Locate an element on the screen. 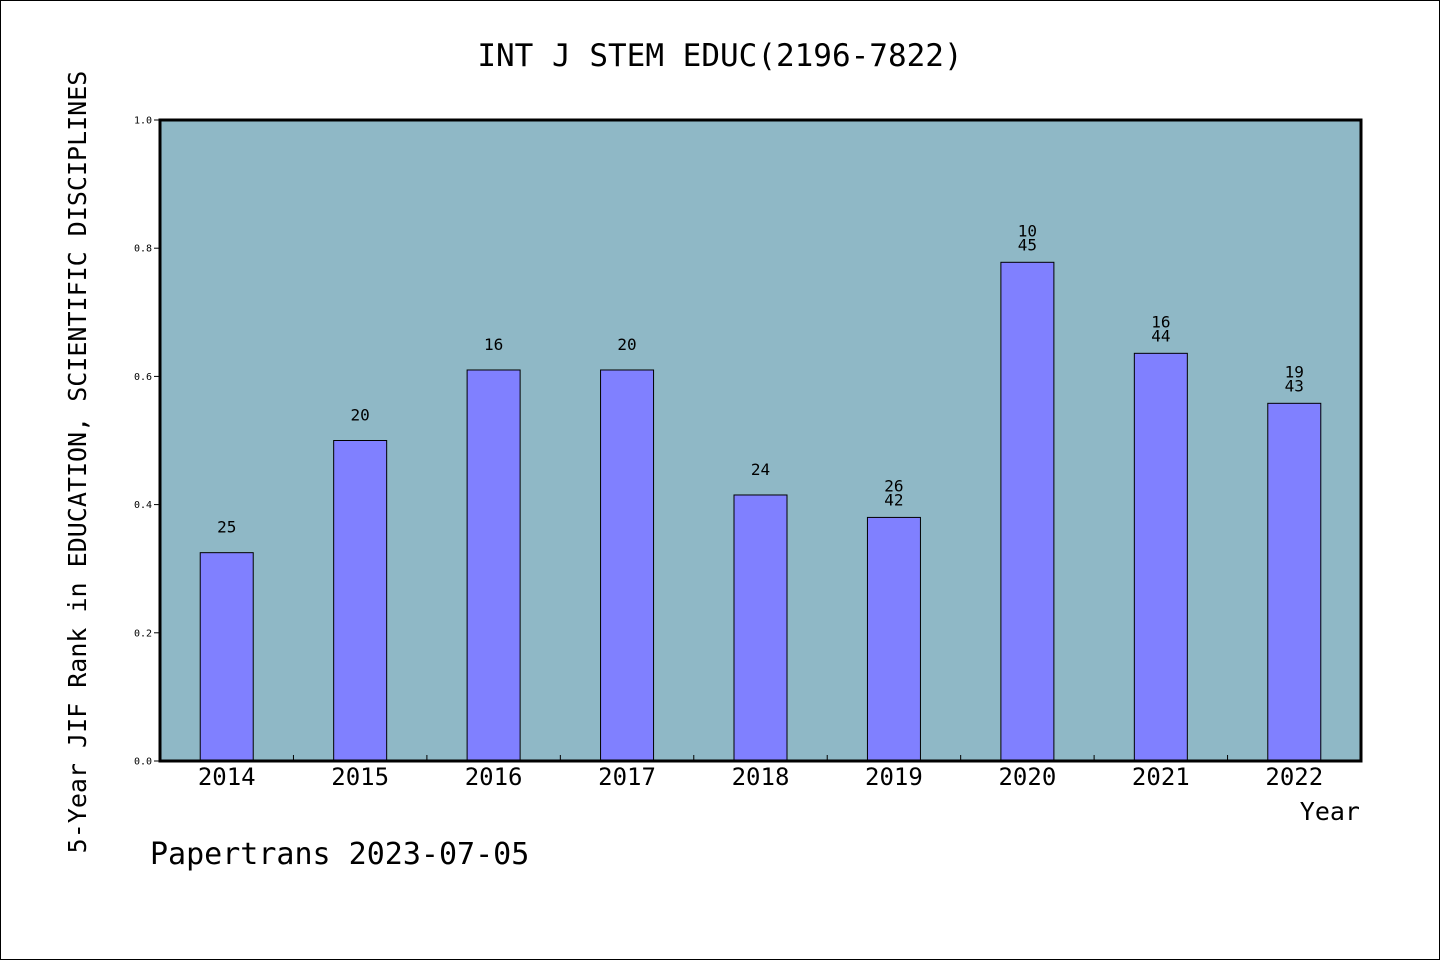 Image resolution: width=1440 pixels, height=960 pixels. footer-text: Papertrans 2023-07-05 is located at coordinates (339, 854).